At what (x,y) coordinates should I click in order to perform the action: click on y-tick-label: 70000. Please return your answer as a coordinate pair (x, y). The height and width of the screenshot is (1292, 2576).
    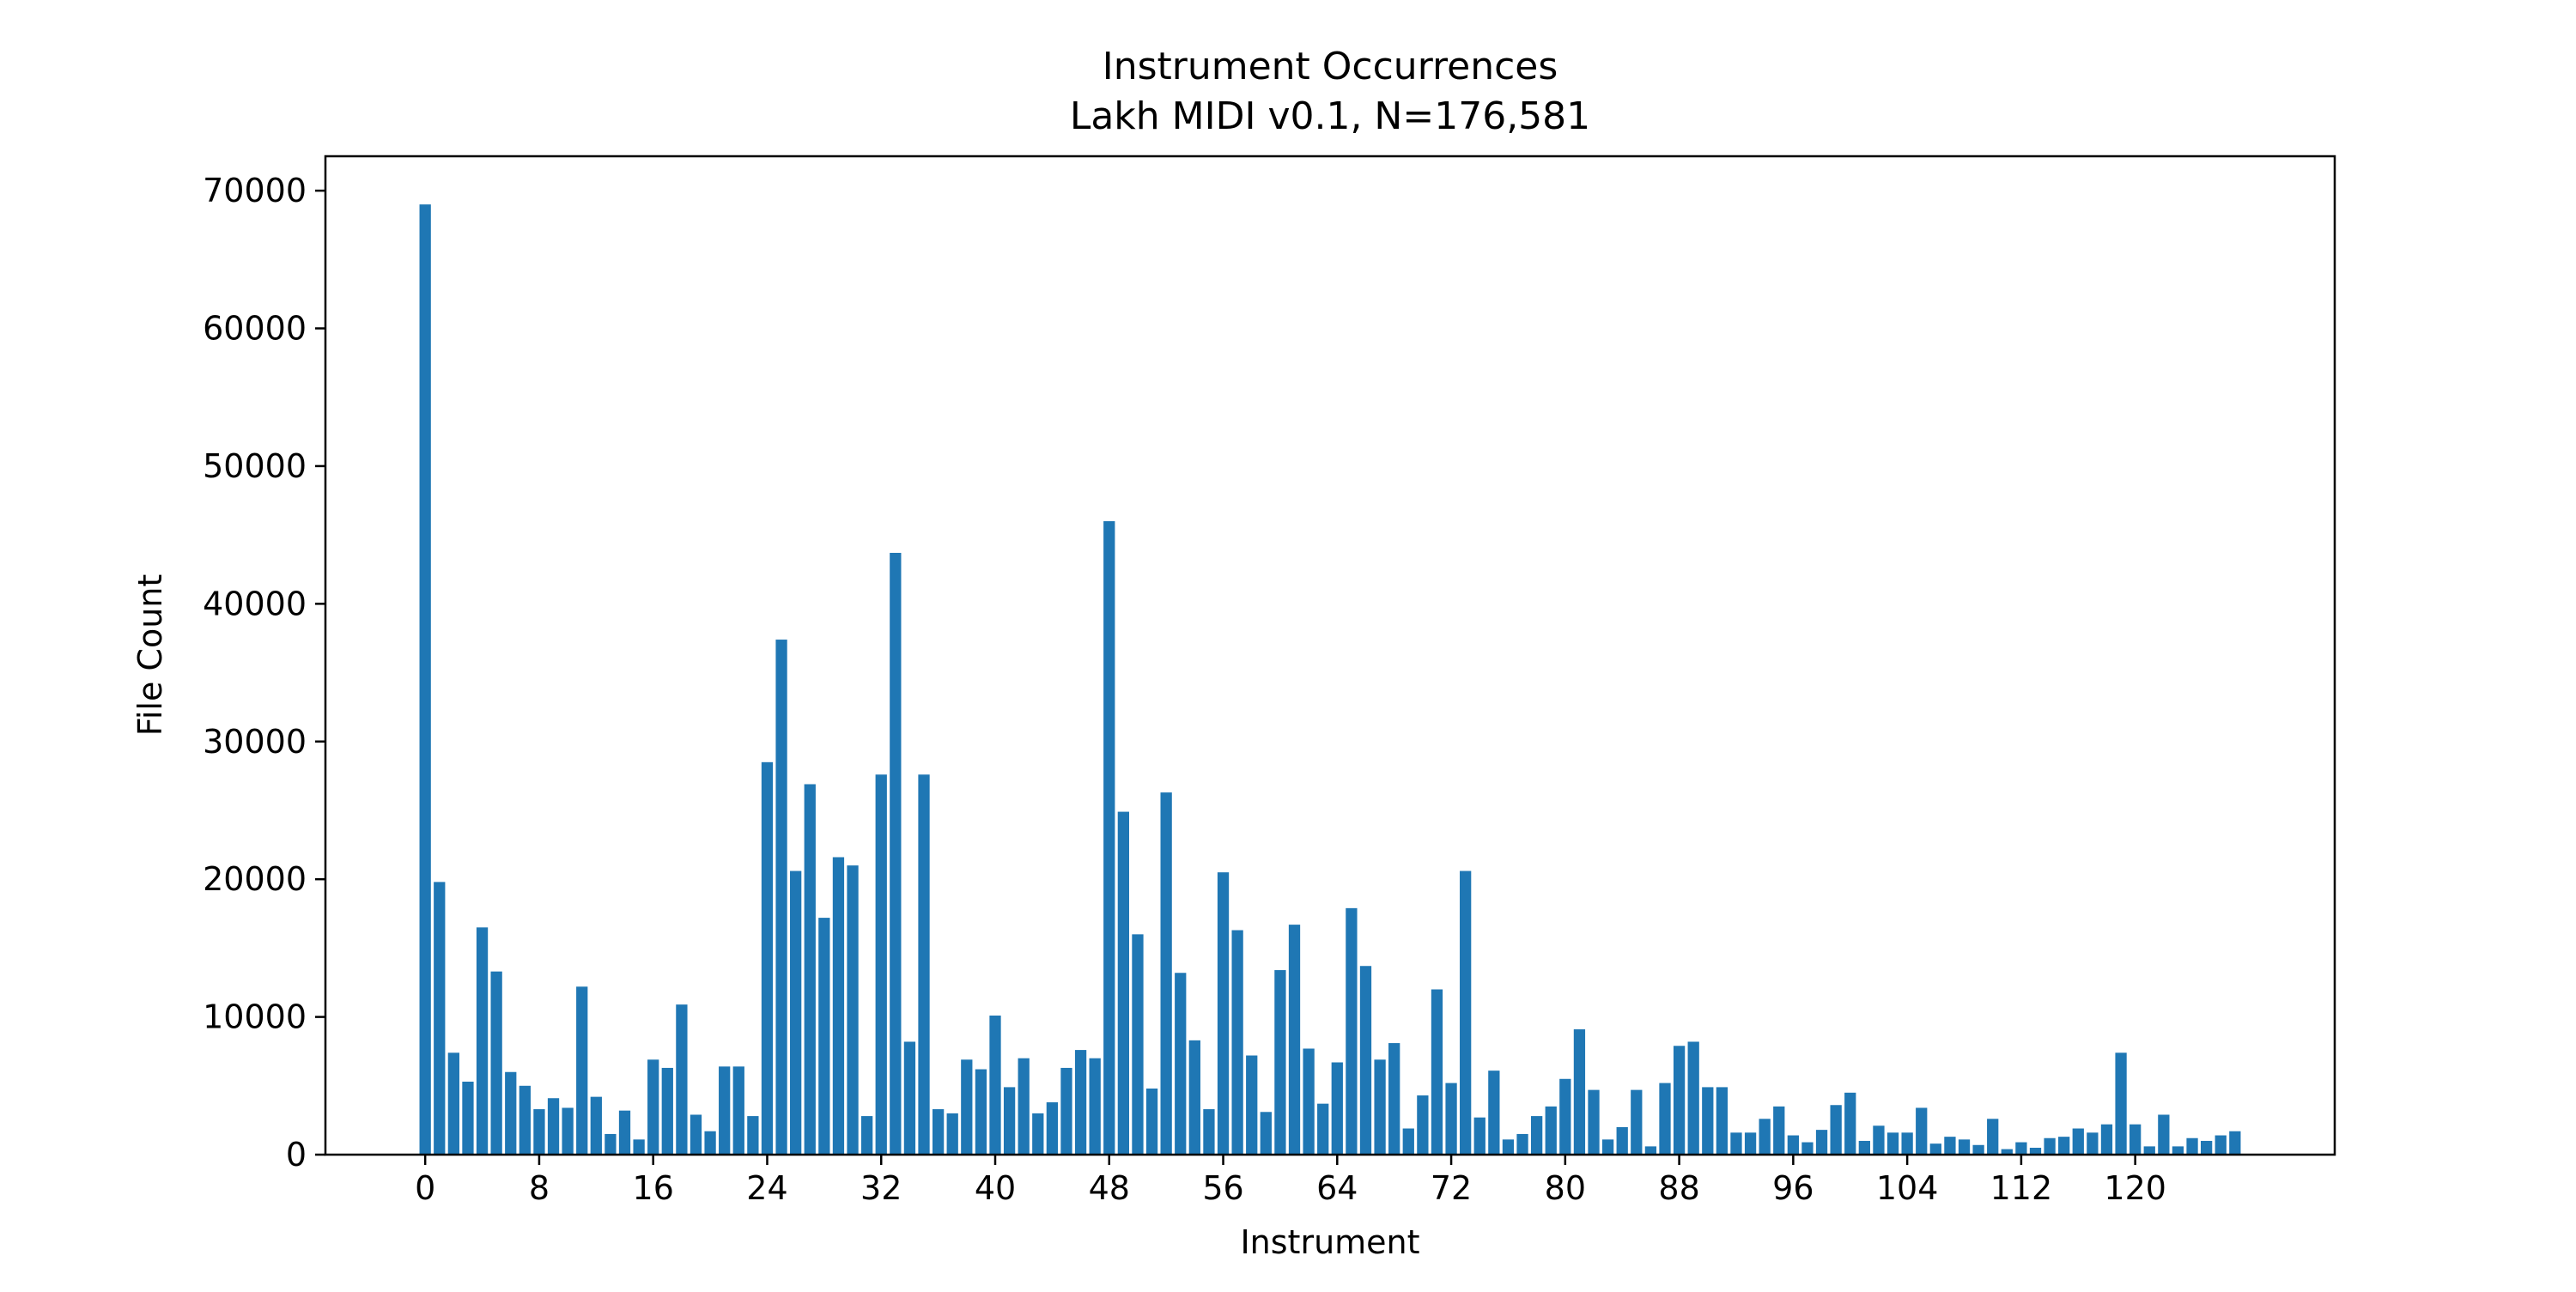
    Looking at the image, I should click on (255, 190).